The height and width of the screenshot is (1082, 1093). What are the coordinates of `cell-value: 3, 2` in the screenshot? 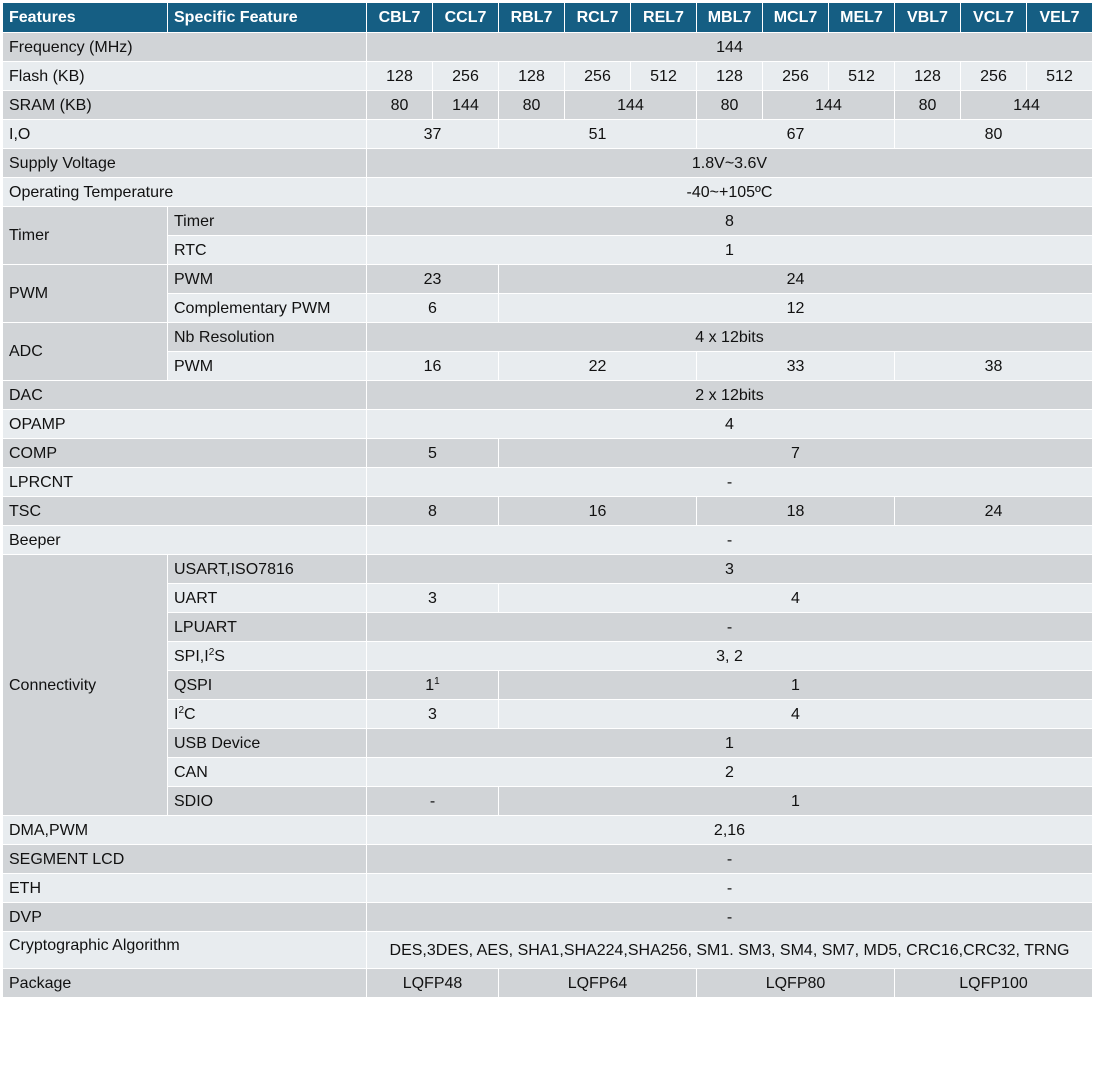 It's located at (729, 656).